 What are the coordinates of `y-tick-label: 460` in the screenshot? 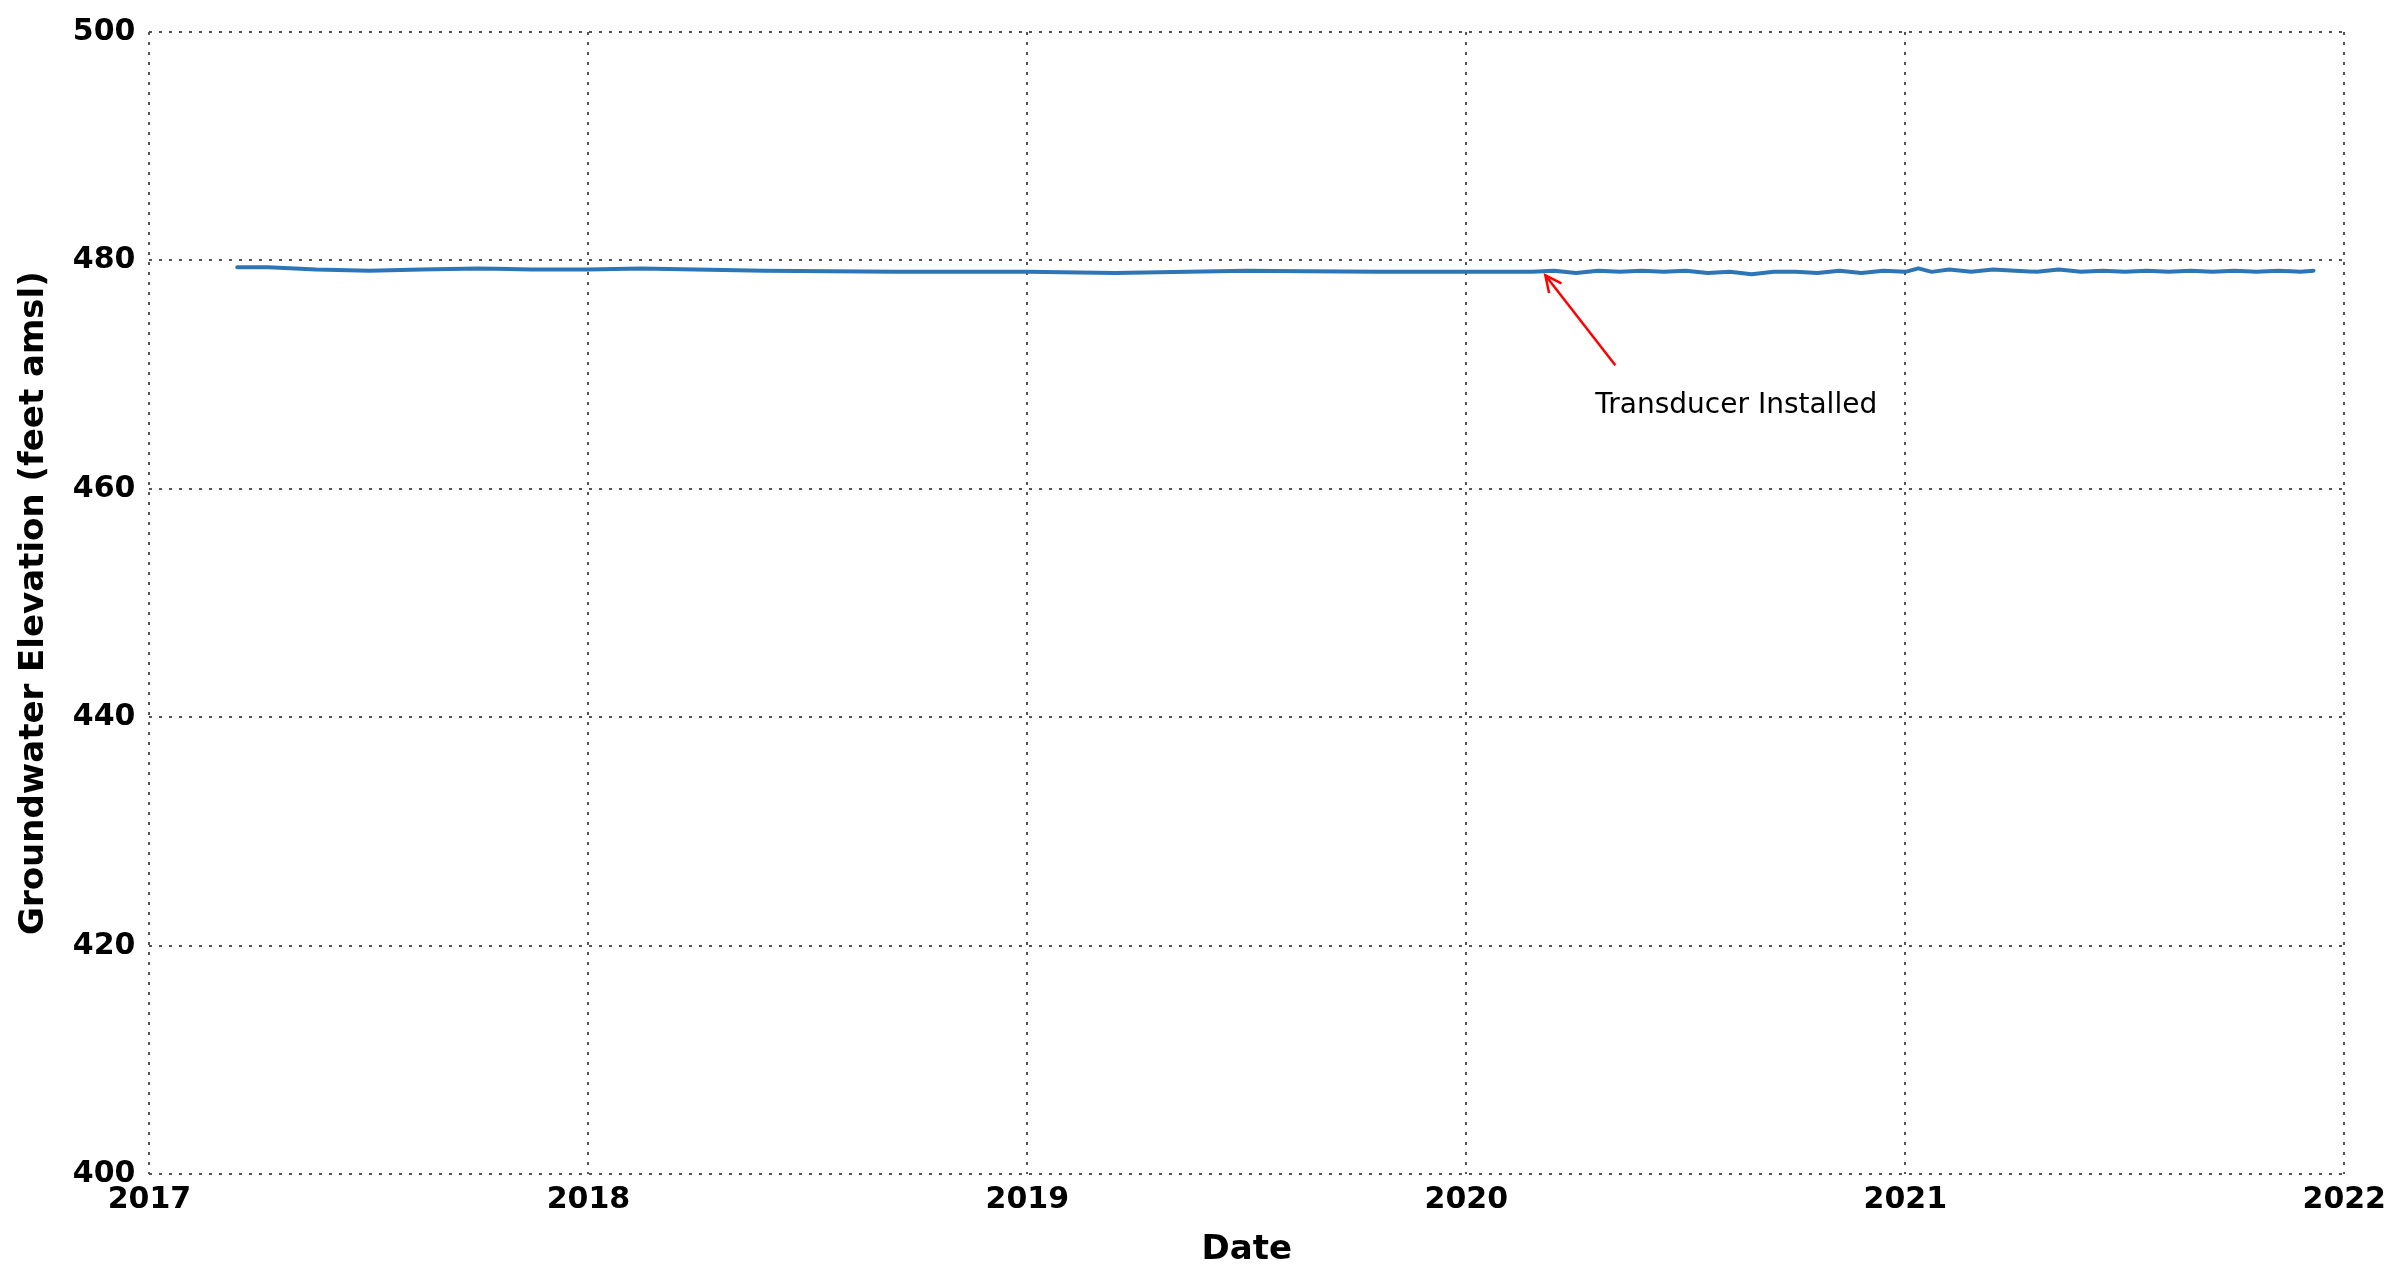 It's located at (104, 486).